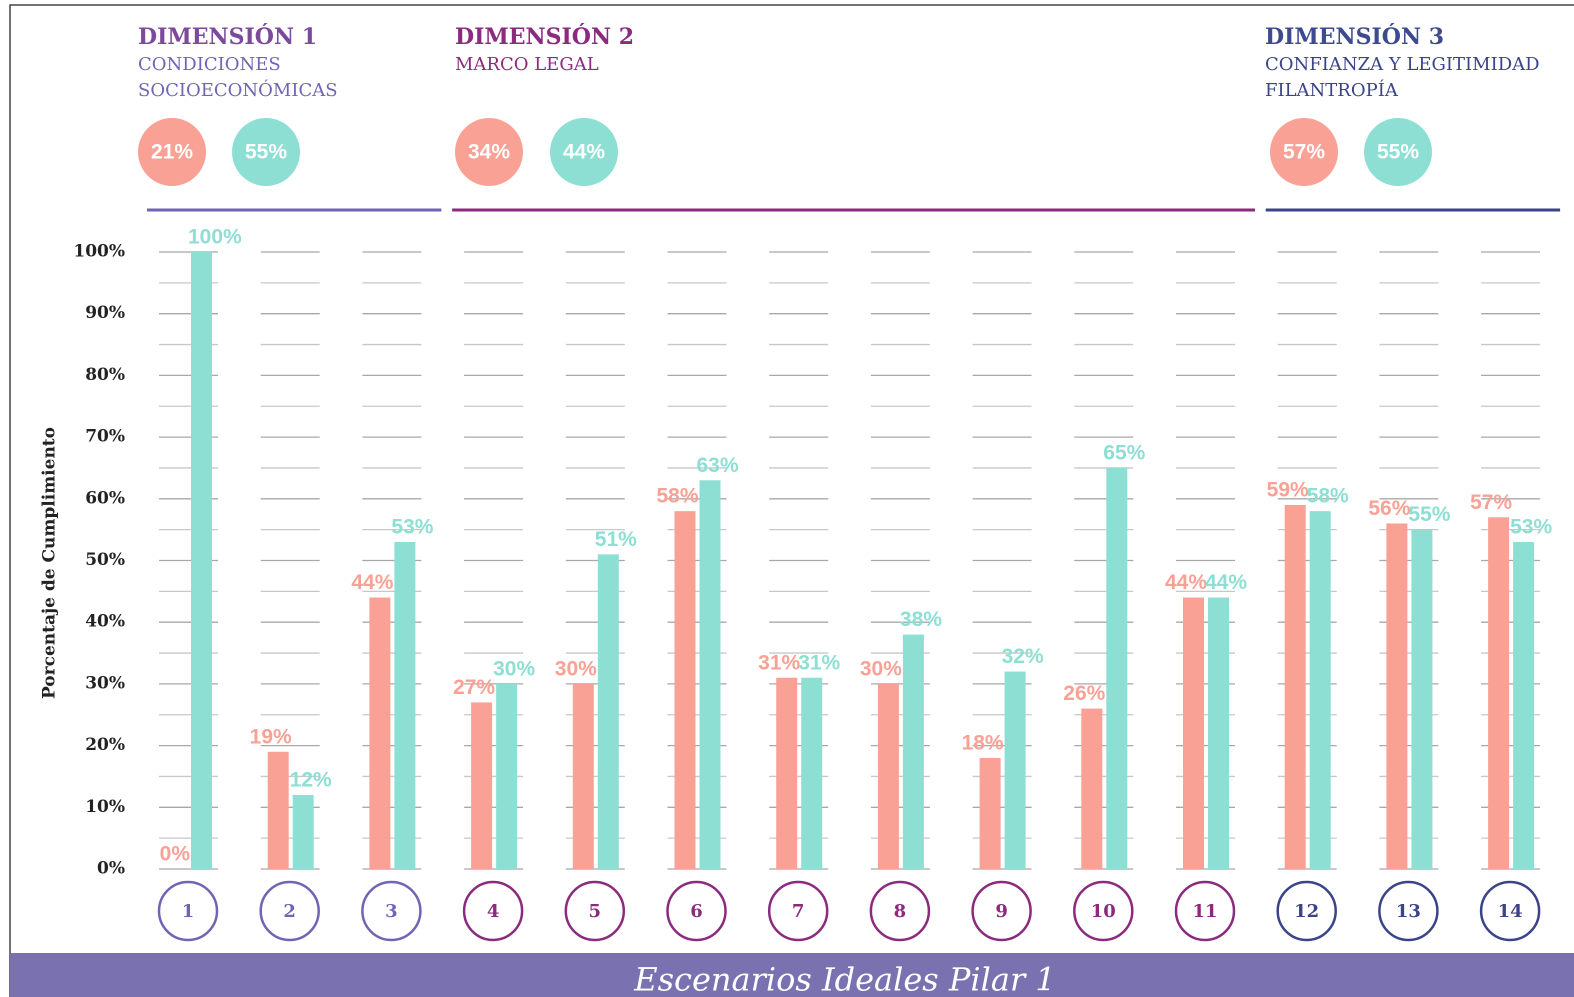  Describe the element at coordinates (1328, 496) in the screenshot. I see `value-label: 58%` at that location.